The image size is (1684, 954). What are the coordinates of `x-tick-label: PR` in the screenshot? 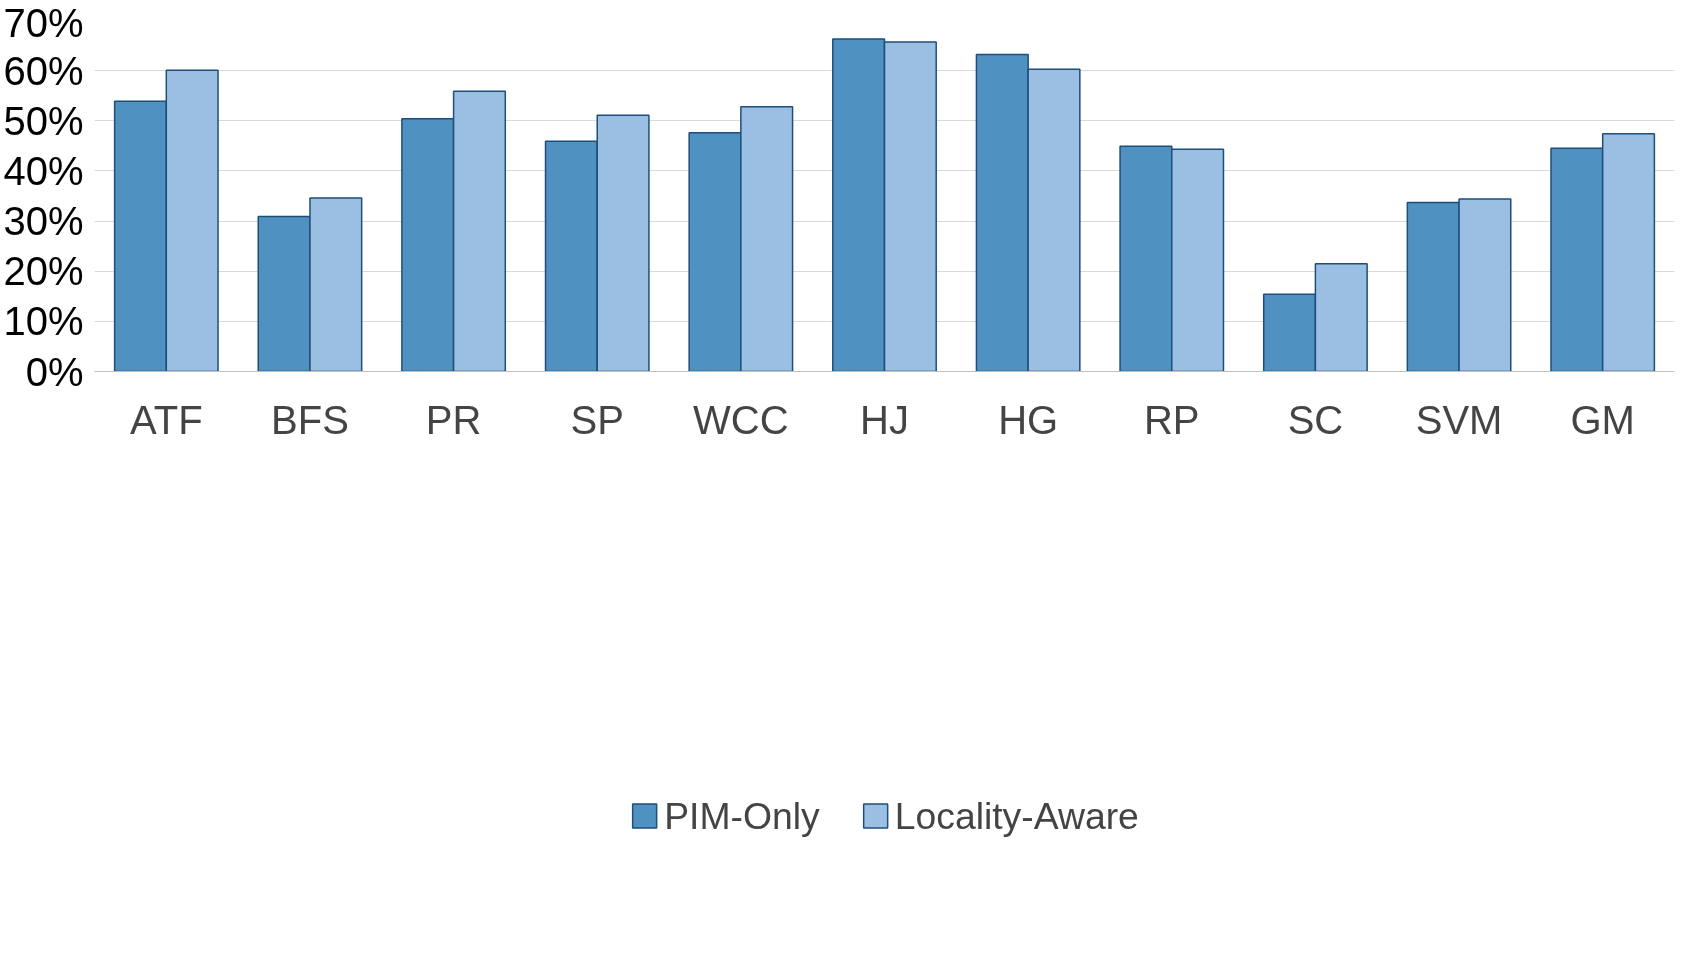 It's located at (453, 419).